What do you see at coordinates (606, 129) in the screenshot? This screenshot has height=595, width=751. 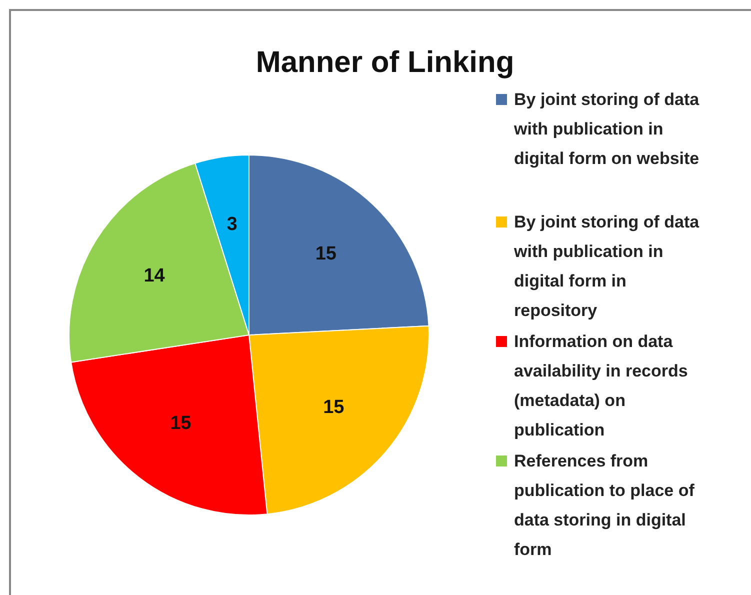 I see `legend-label: By joint storing of data with publication in digital form on website` at bounding box center [606, 129].